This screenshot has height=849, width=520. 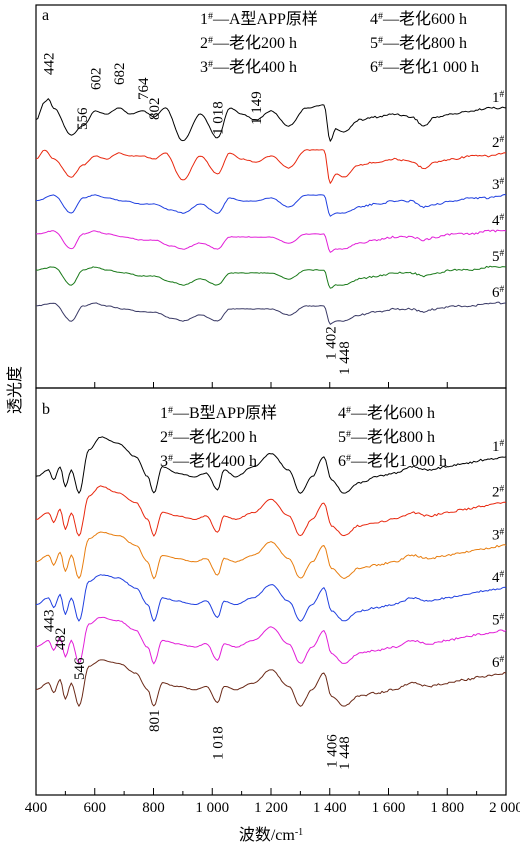 I want to click on legend-entry-b-4: 4#—老化600 h, so click(x=386, y=413).